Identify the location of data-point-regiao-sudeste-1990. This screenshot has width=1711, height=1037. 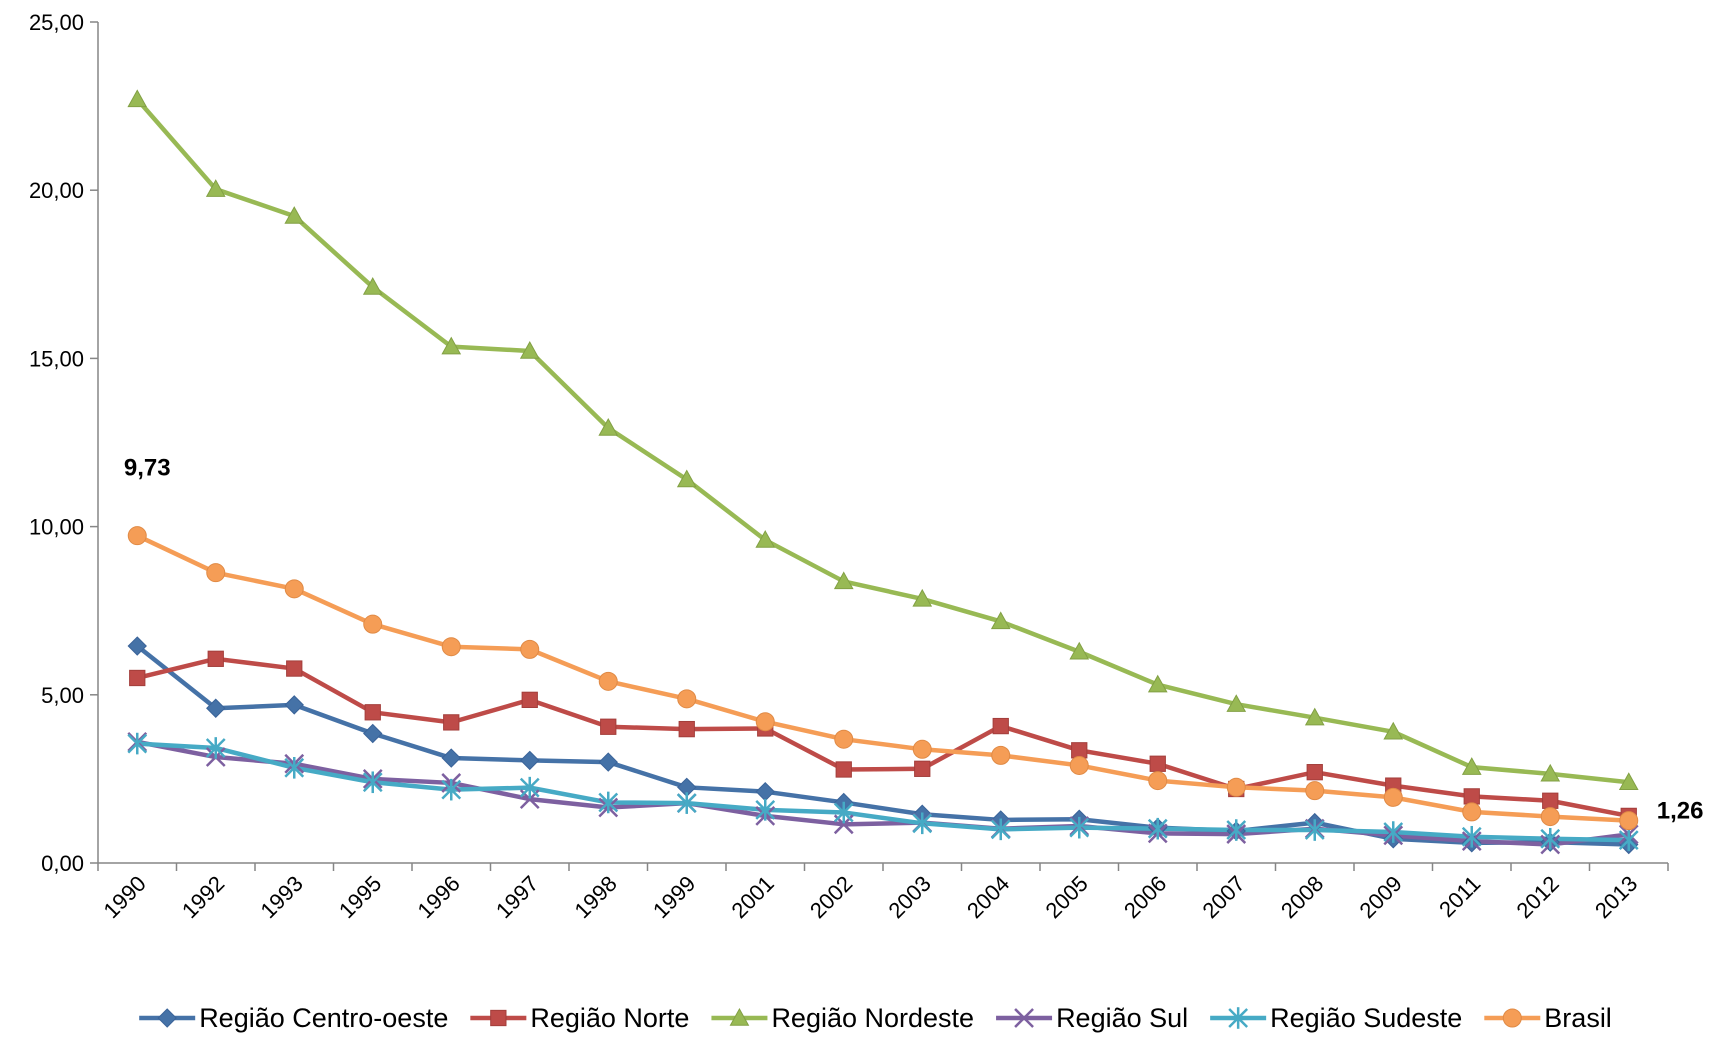
(137, 743).